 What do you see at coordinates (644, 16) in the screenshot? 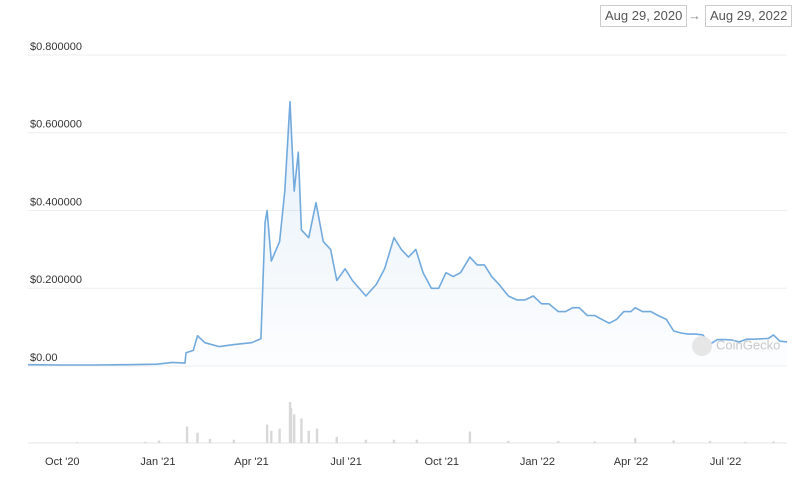
I see `date-from: Aug 29, 2020` at bounding box center [644, 16].